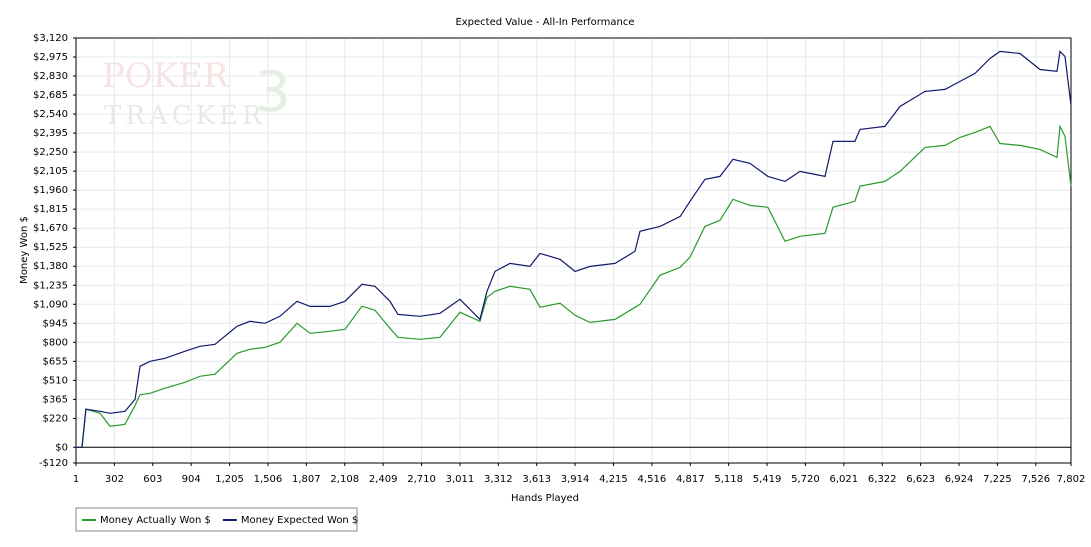 Image resolution: width=1091 pixels, height=547 pixels. What do you see at coordinates (50, 171) in the screenshot?
I see `y-tick-label: $2,105` at bounding box center [50, 171].